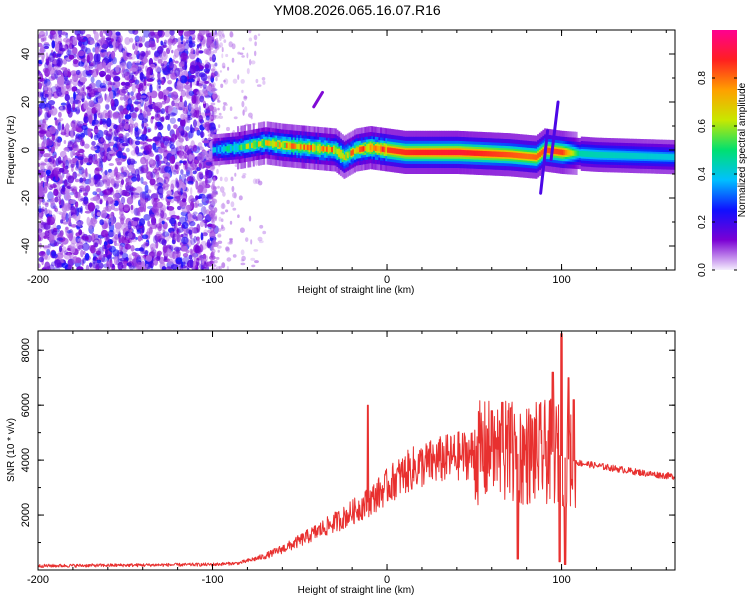 The width and height of the screenshot is (750, 600). What do you see at coordinates (26, 198) in the screenshot?
I see `spectrogram-y-tick-label: -20` at bounding box center [26, 198].